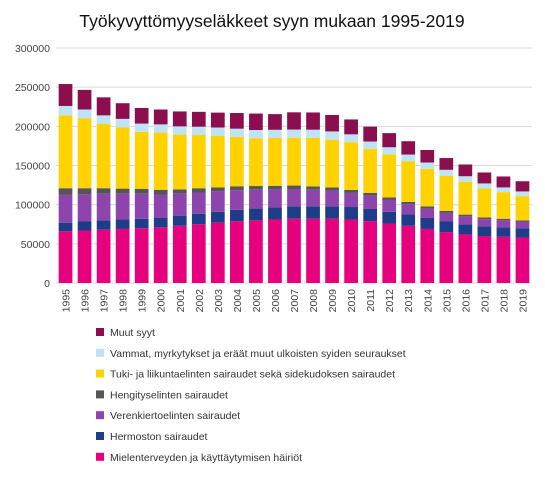 The width and height of the screenshot is (545, 485). Describe the element at coordinates (371, 300) in the screenshot. I see `x-tick-label: 2011` at that location.